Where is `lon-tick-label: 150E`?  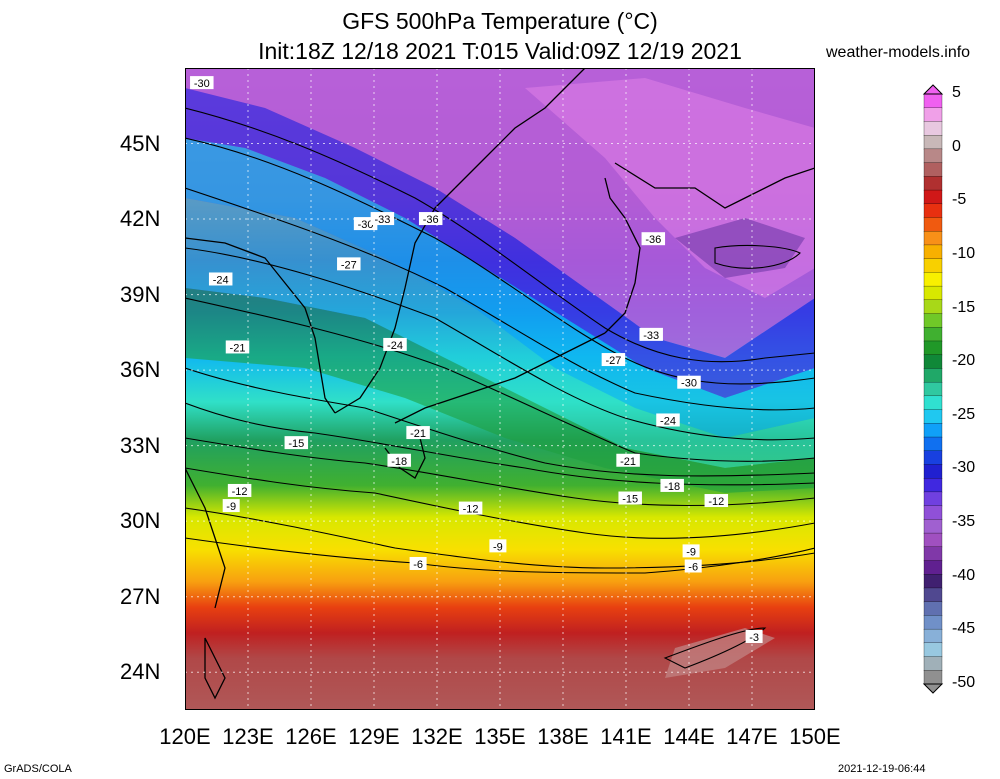
lon-tick-label: 150E is located at coordinates (815, 736).